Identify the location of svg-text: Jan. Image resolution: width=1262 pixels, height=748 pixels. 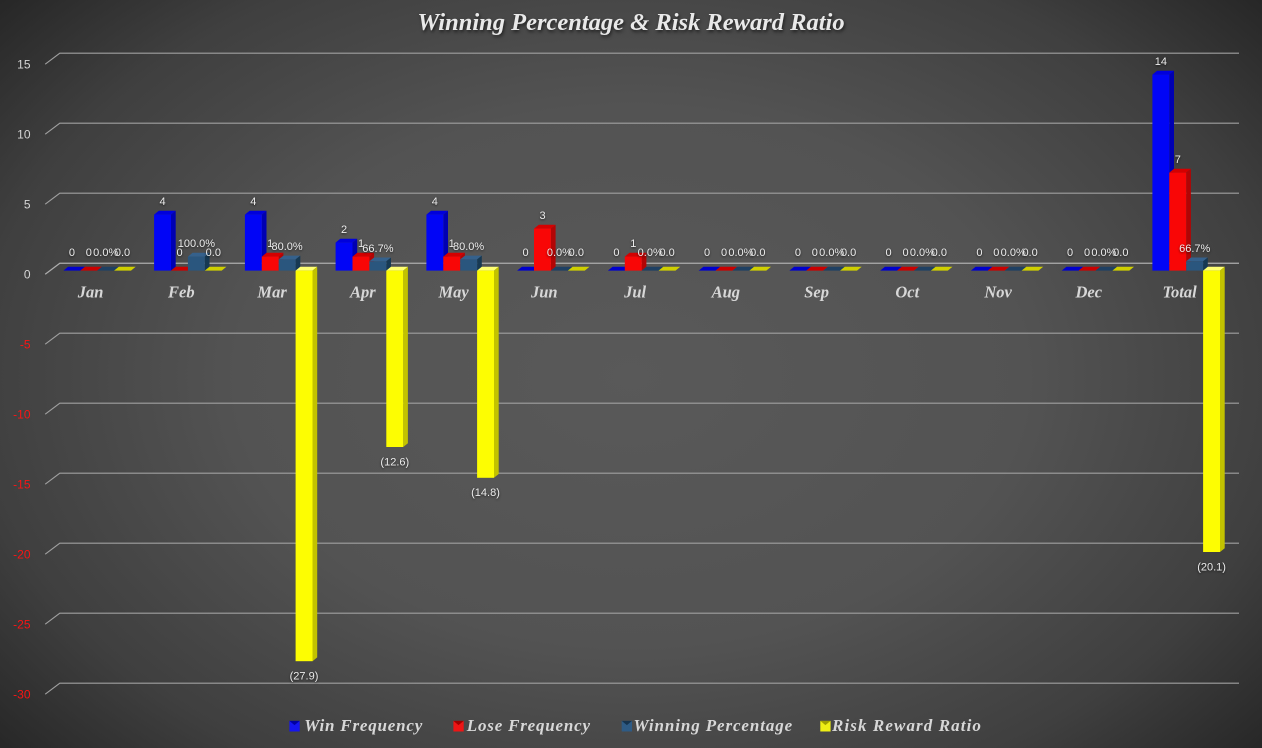
(90, 292).